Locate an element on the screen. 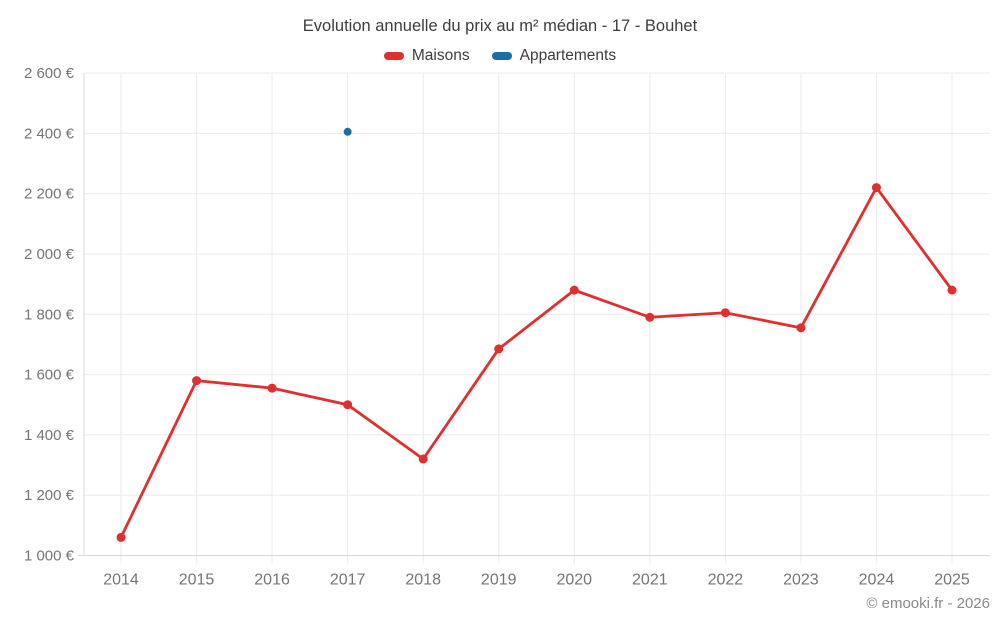 Image resolution: width=1000 pixels, height=625 pixels. copyright-credit: © emooki.fr - 2026 is located at coordinates (928, 603).